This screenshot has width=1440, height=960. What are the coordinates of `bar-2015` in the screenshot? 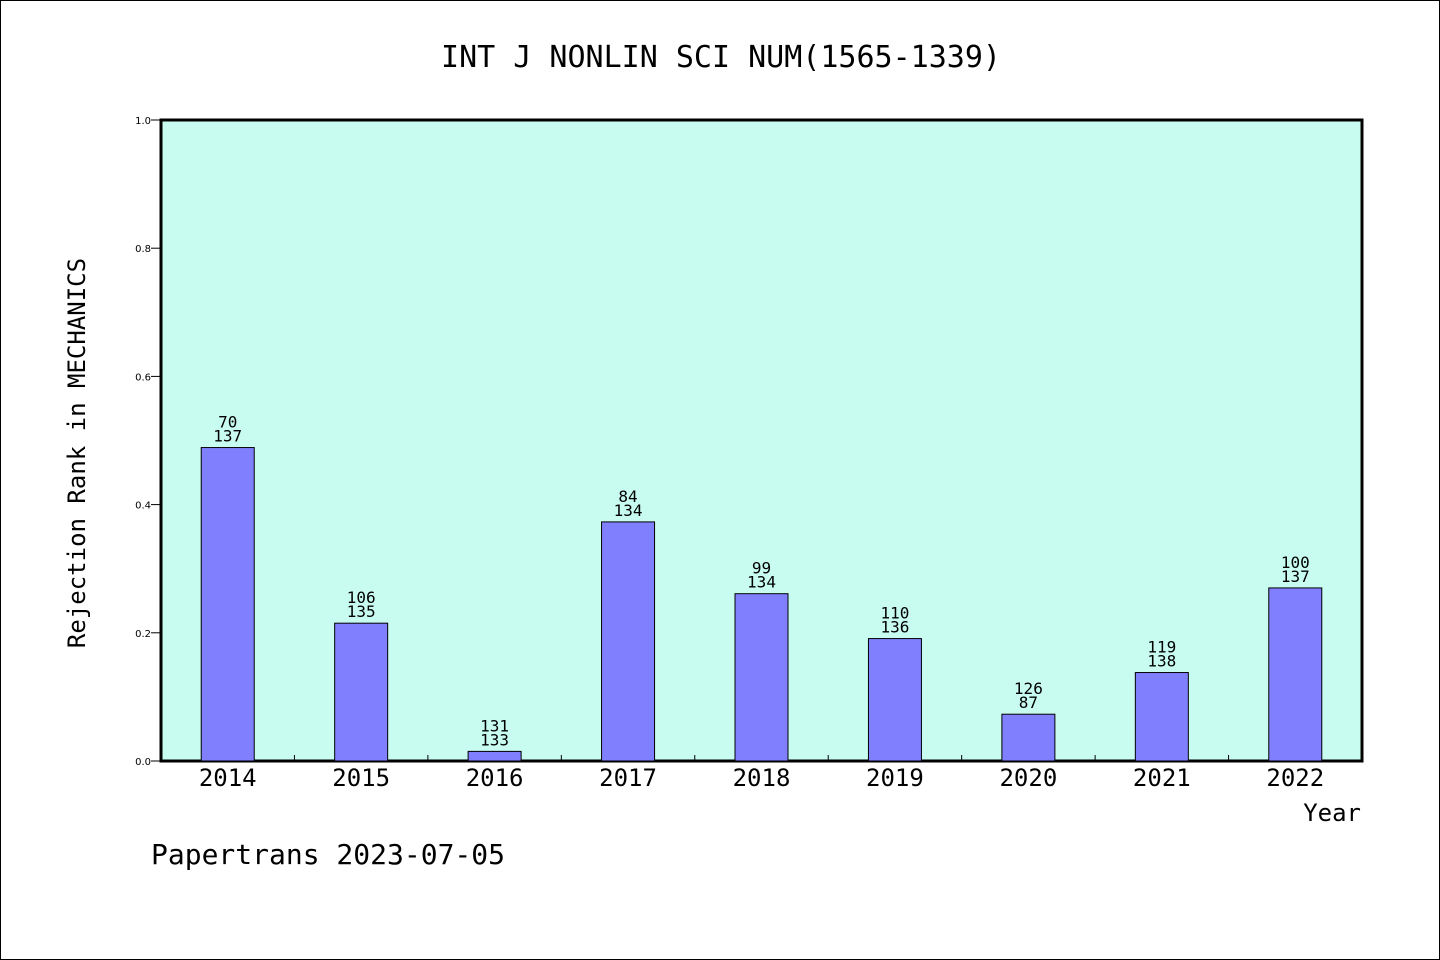 It's located at (361, 692).